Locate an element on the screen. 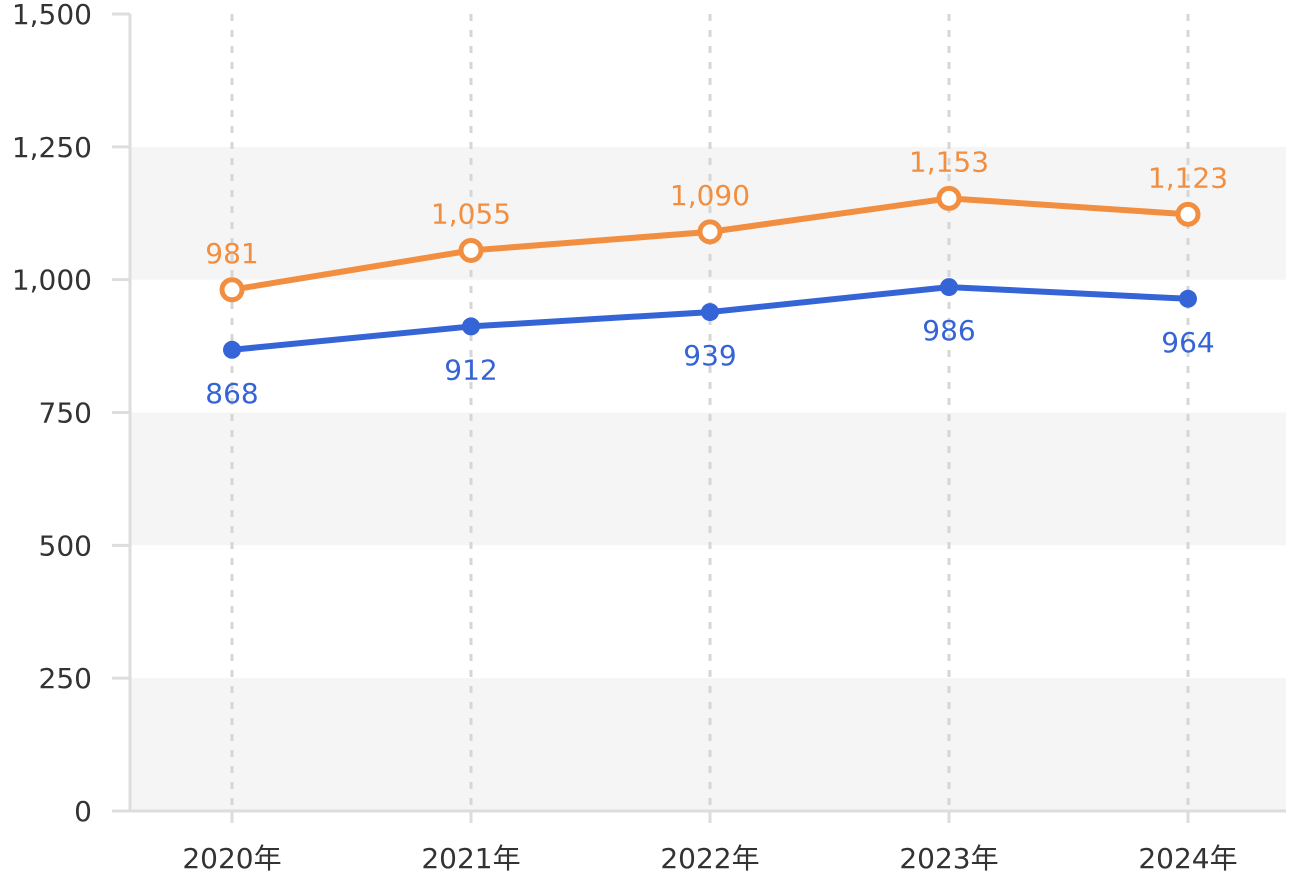  series-0: 981 1,055 1,090 1,153 1,123 is located at coordinates (716, 224).